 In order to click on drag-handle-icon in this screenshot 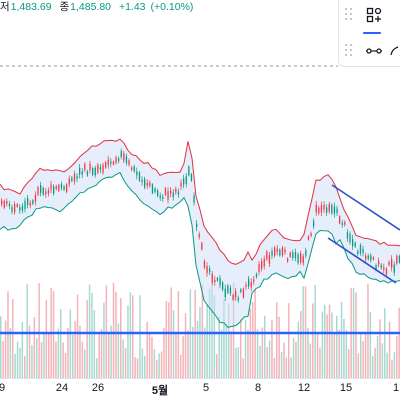, I will do `click(349, 15)`.